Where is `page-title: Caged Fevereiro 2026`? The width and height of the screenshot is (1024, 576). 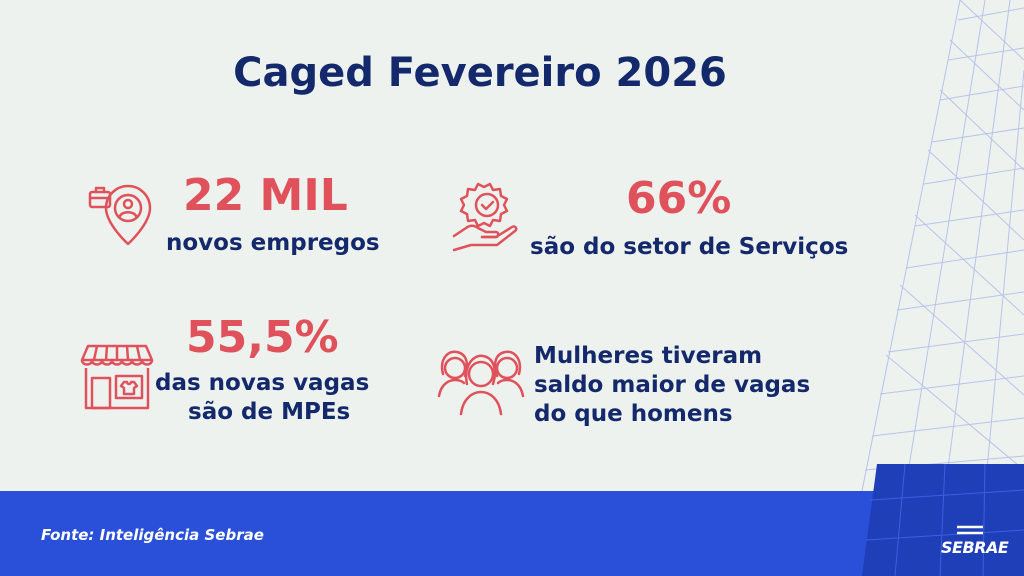 page-title: Caged Fevereiro 2026 is located at coordinates (480, 73).